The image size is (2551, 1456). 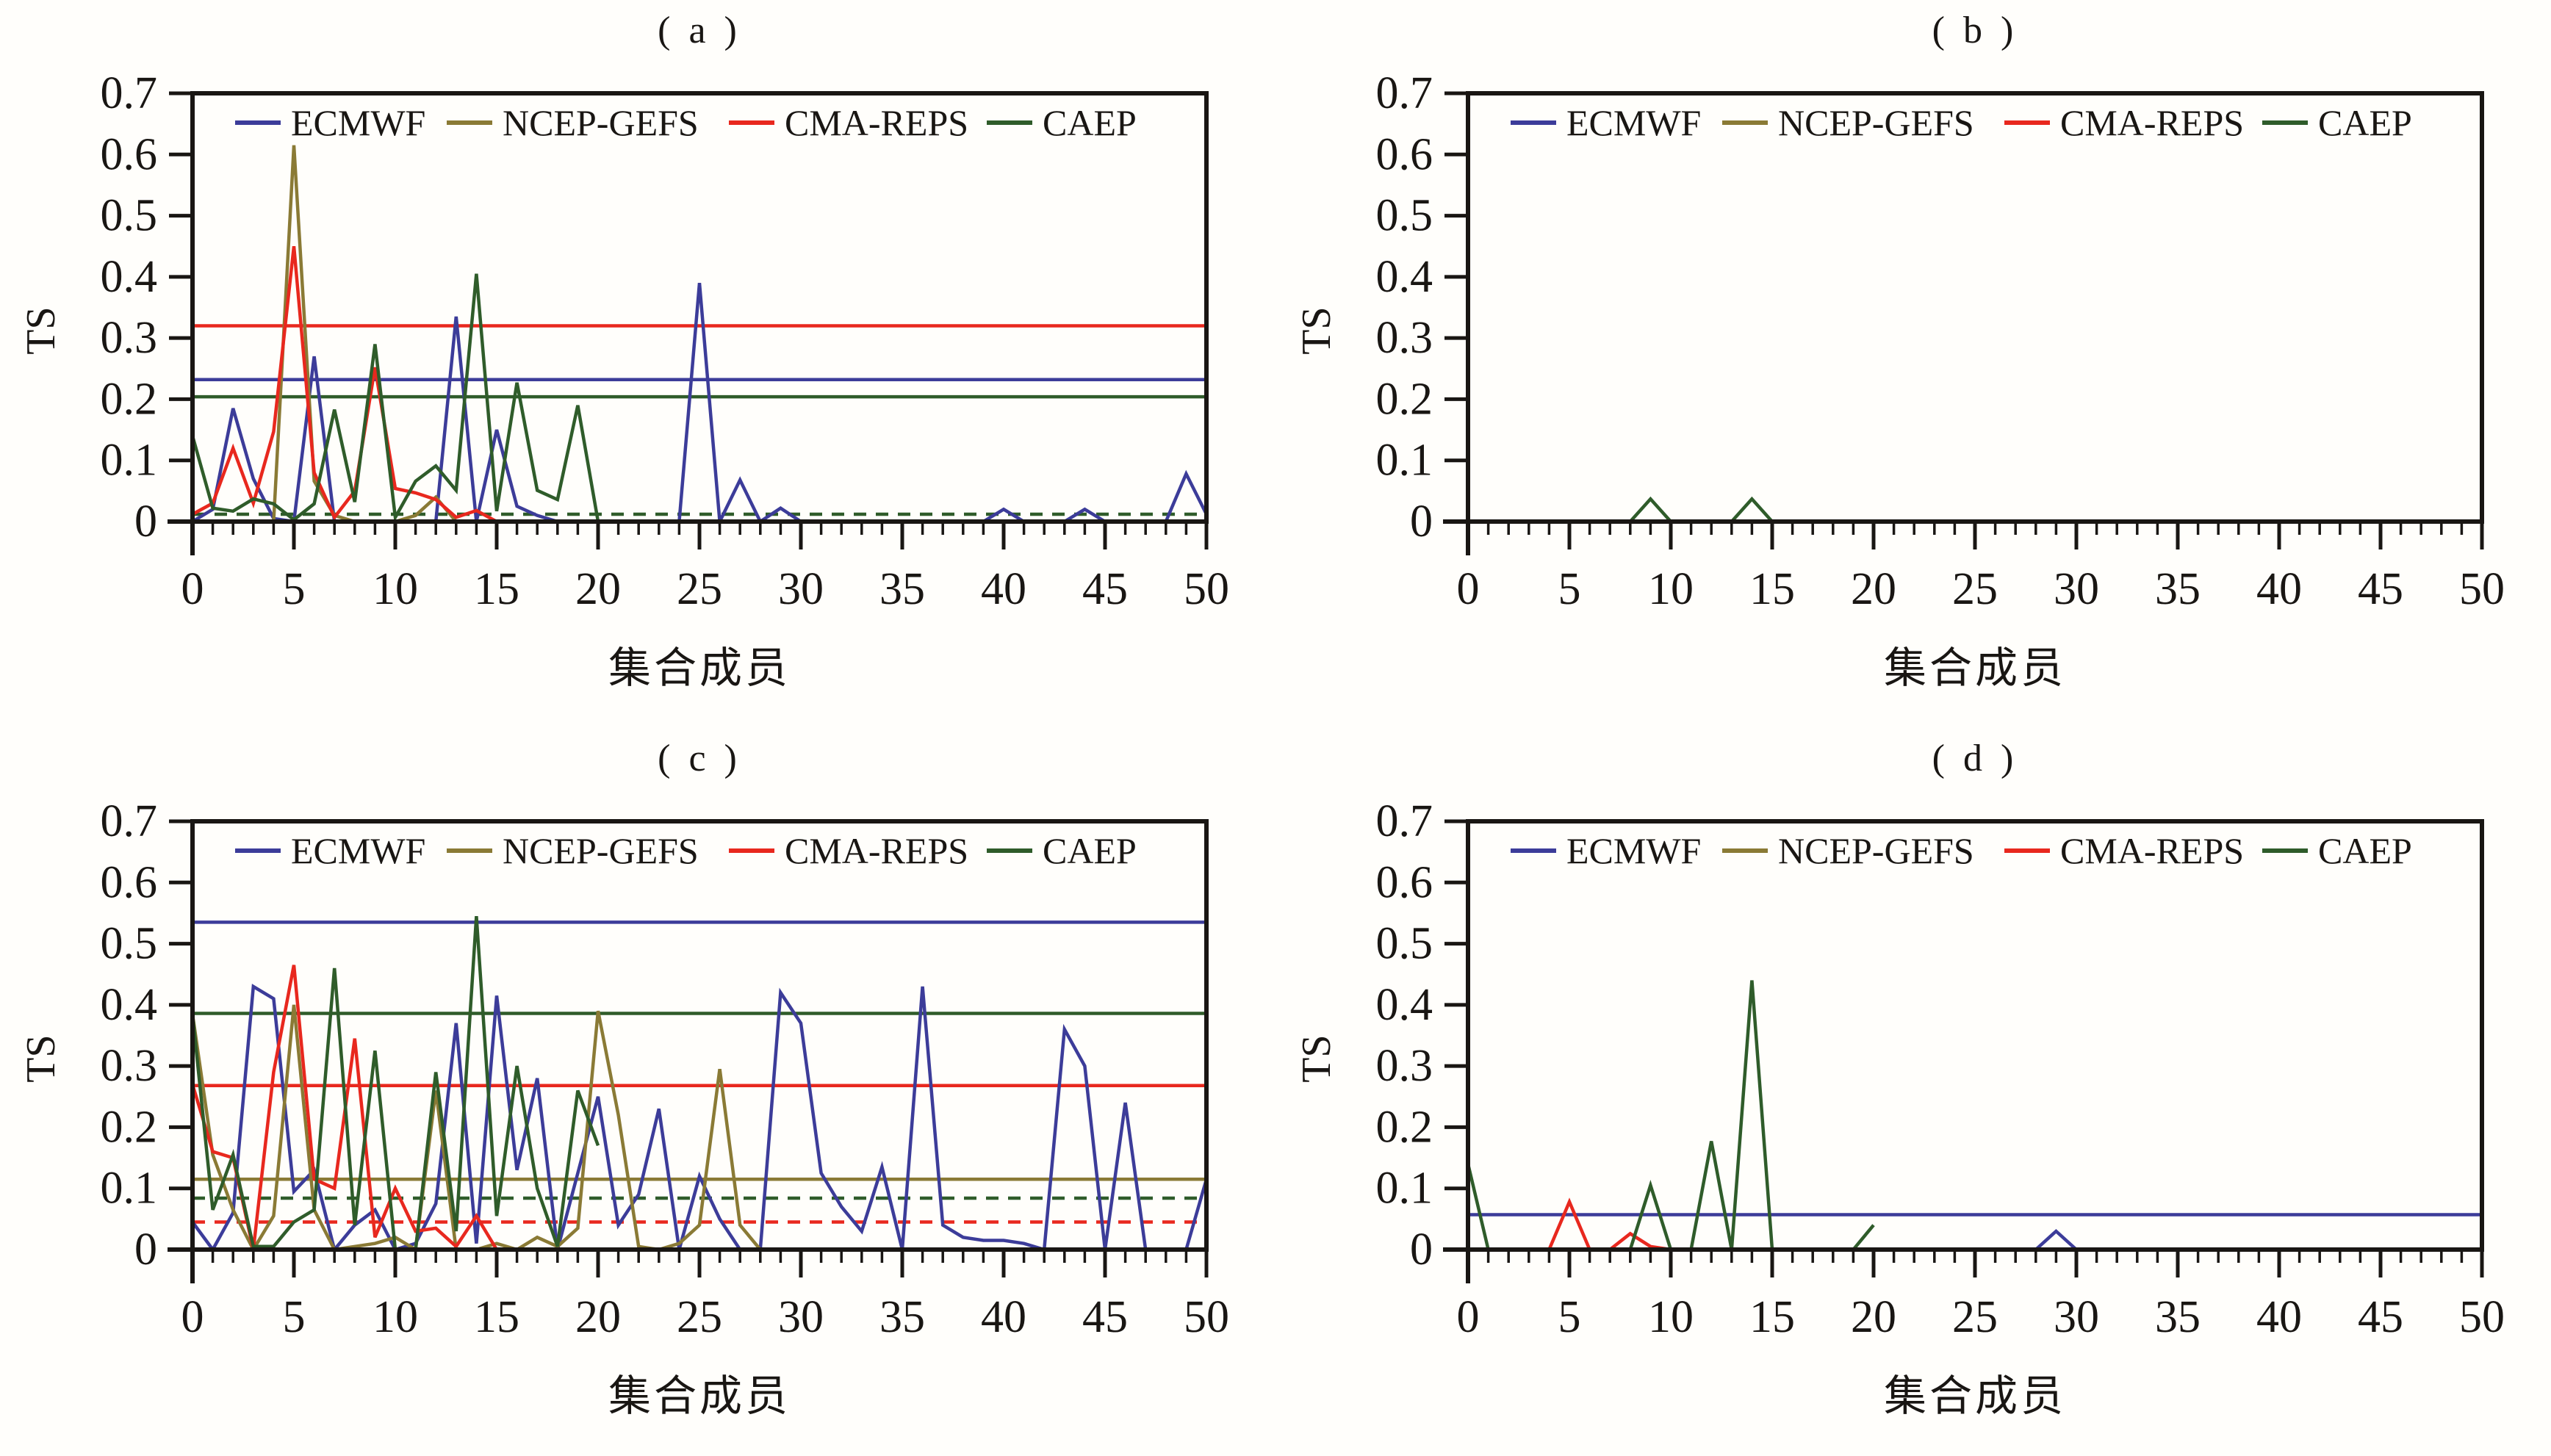 What do you see at coordinates (41, 1058) in the screenshot?
I see `panel-c-y-axis-label: TS` at bounding box center [41, 1058].